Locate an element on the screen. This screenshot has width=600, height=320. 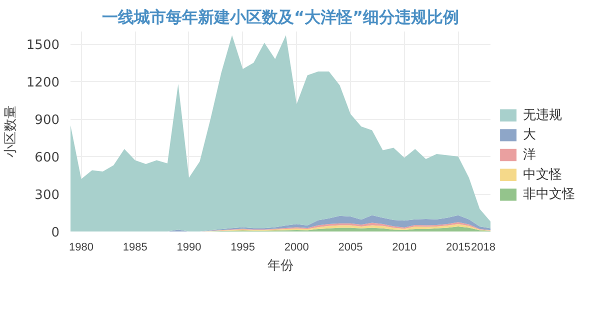
x-tick-label: 1990 is located at coordinates (189, 248).